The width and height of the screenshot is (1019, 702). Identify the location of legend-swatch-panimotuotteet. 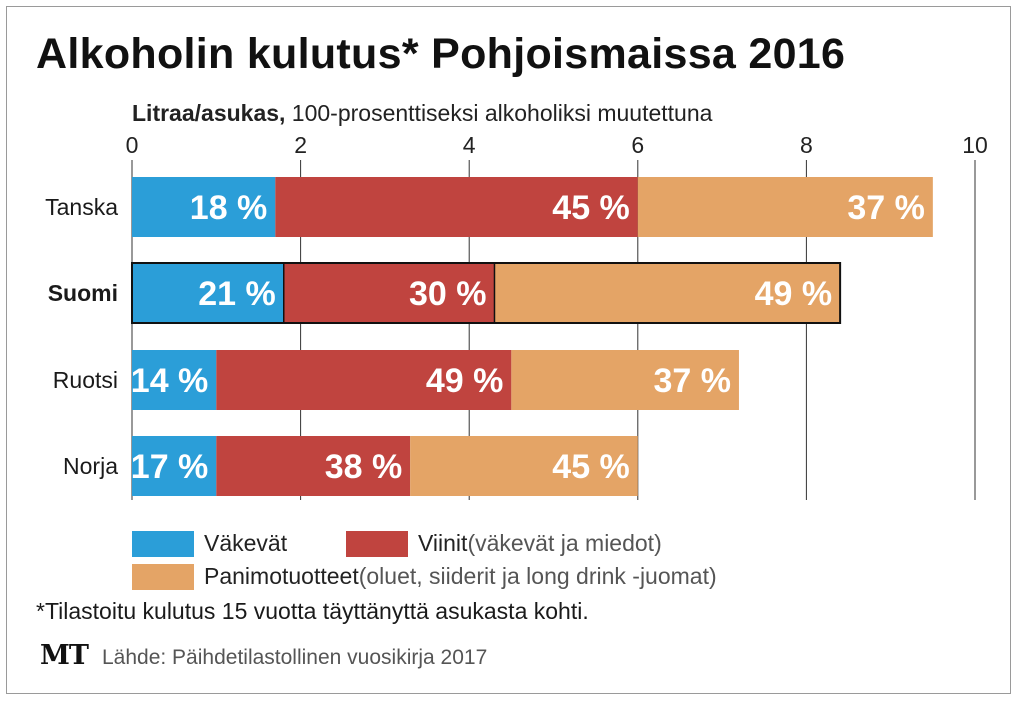
(163, 576).